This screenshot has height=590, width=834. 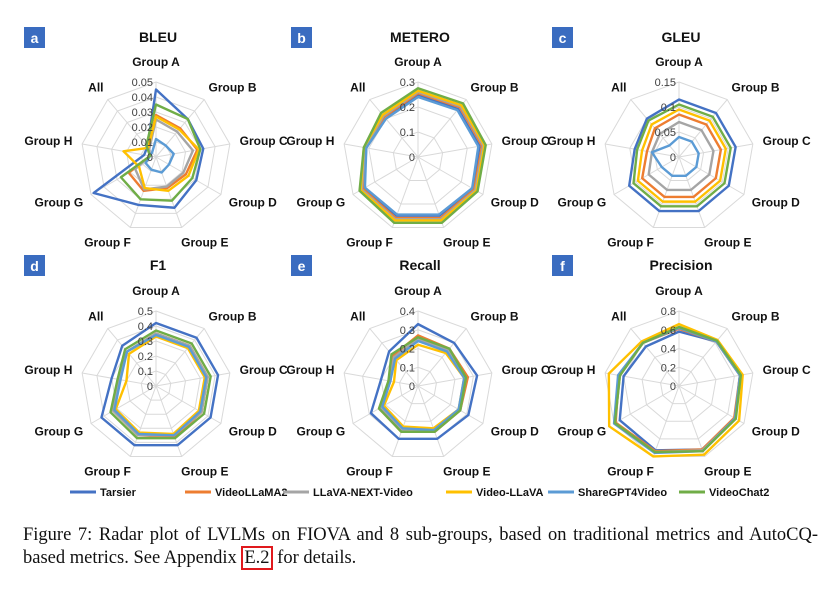 What do you see at coordinates (494, 87) in the screenshot?
I see `axis-label: Group B` at bounding box center [494, 87].